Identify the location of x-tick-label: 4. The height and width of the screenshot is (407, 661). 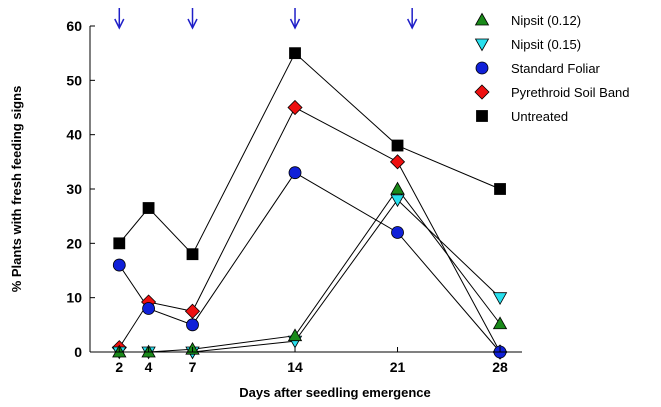
(149, 367).